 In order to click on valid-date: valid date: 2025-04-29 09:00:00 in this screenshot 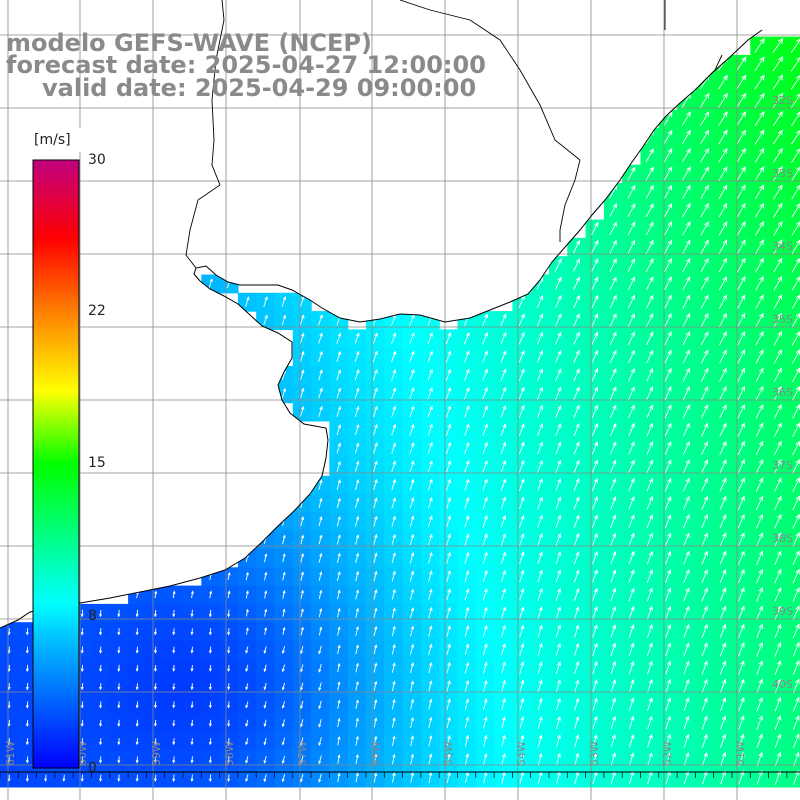, I will do `click(259, 88)`.